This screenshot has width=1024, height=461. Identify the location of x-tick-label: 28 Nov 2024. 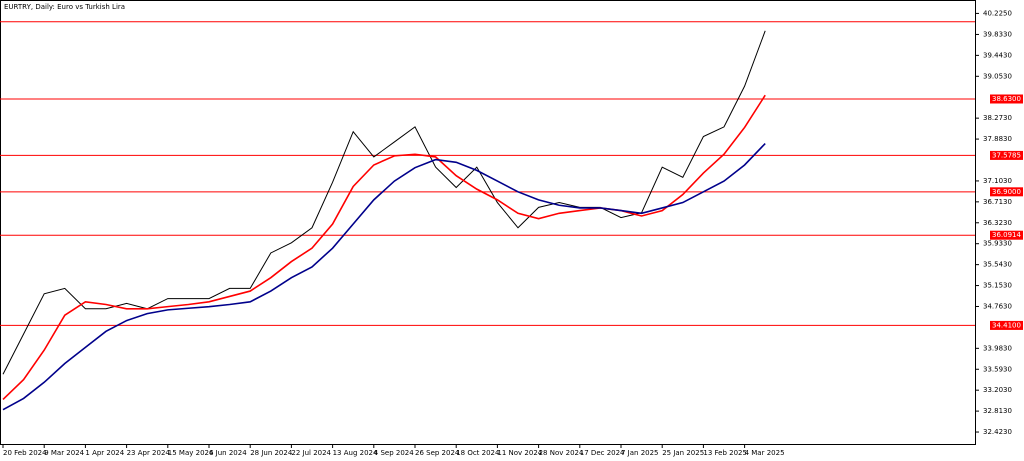
(561, 453).